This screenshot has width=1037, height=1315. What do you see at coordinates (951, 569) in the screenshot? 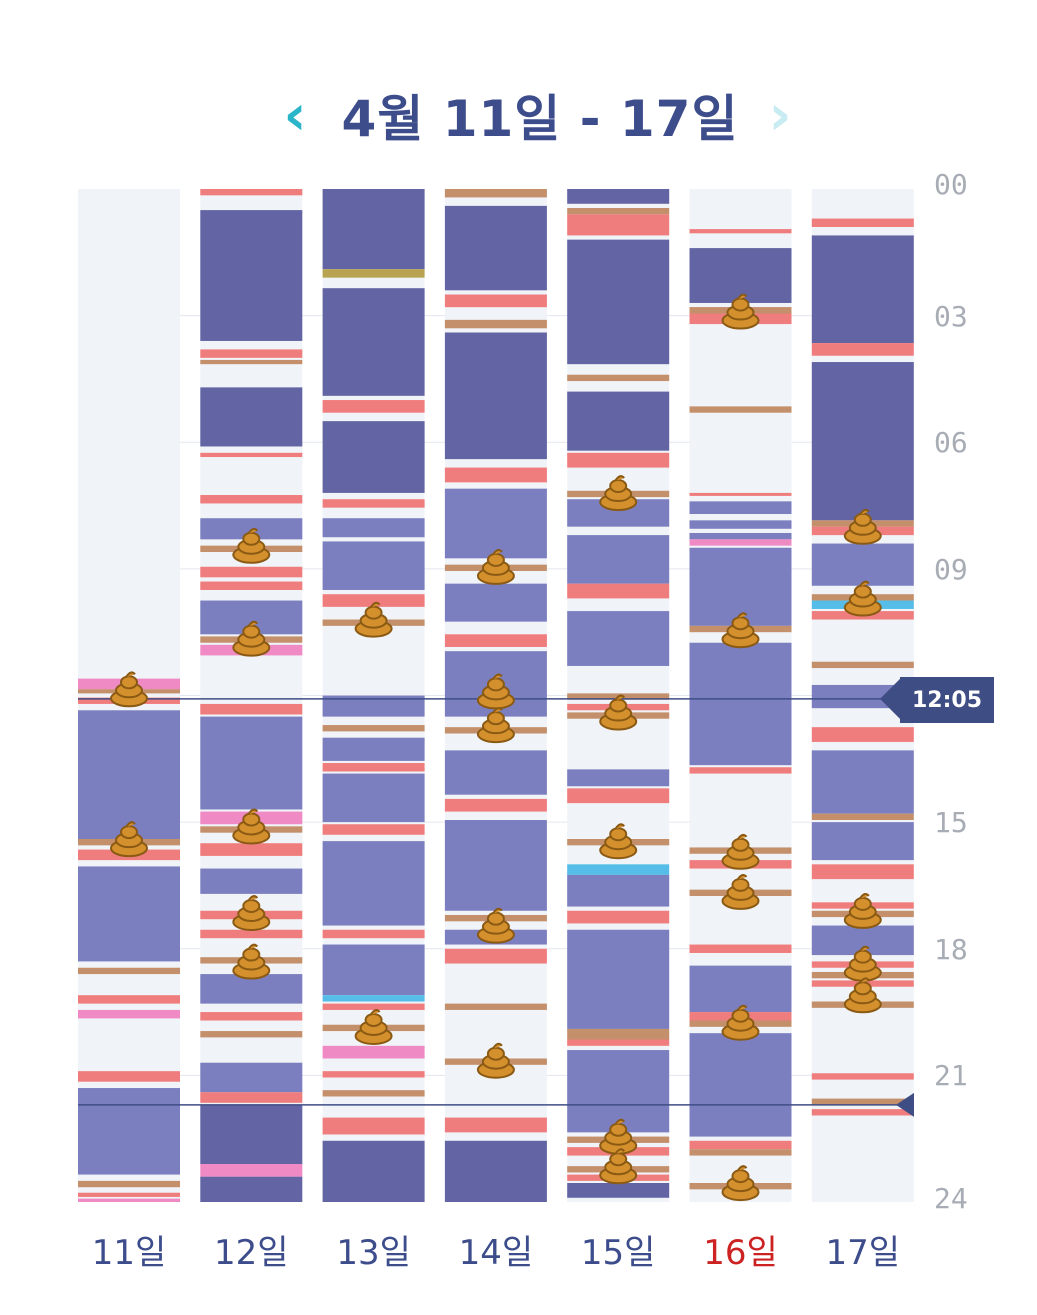
I see `time-tick: 09` at bounding box center [951, 569].